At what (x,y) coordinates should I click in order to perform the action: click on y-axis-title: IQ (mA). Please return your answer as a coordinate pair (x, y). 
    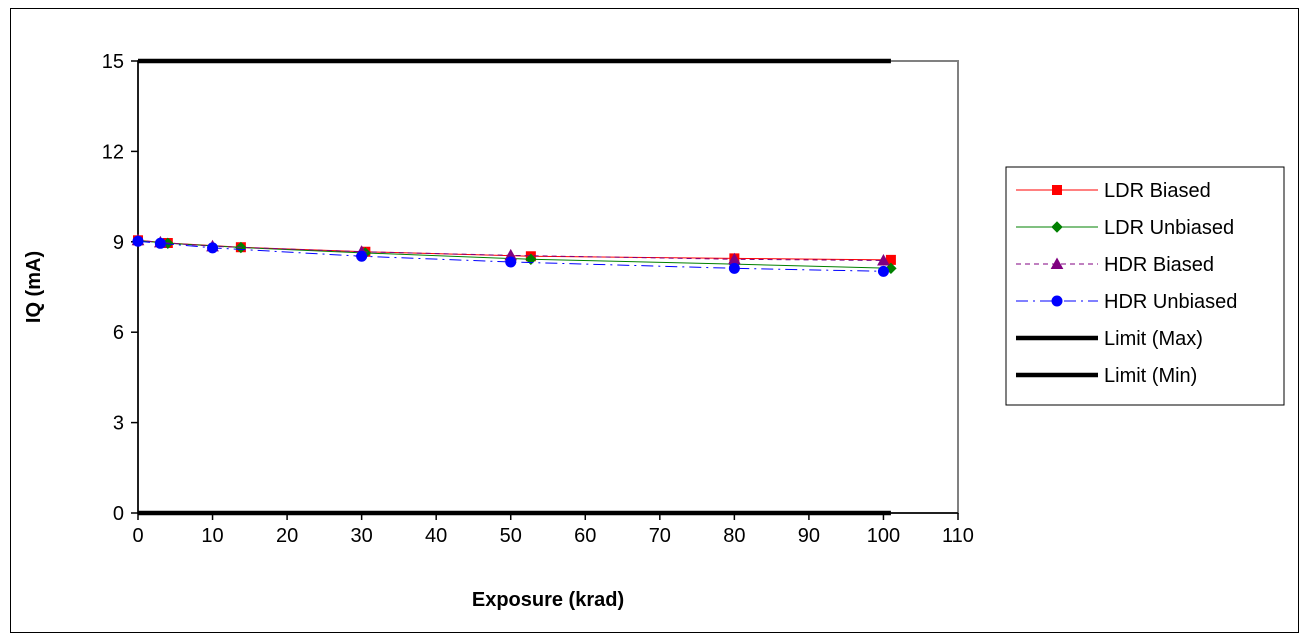
    Looking at the image, I should click on (34, 287).